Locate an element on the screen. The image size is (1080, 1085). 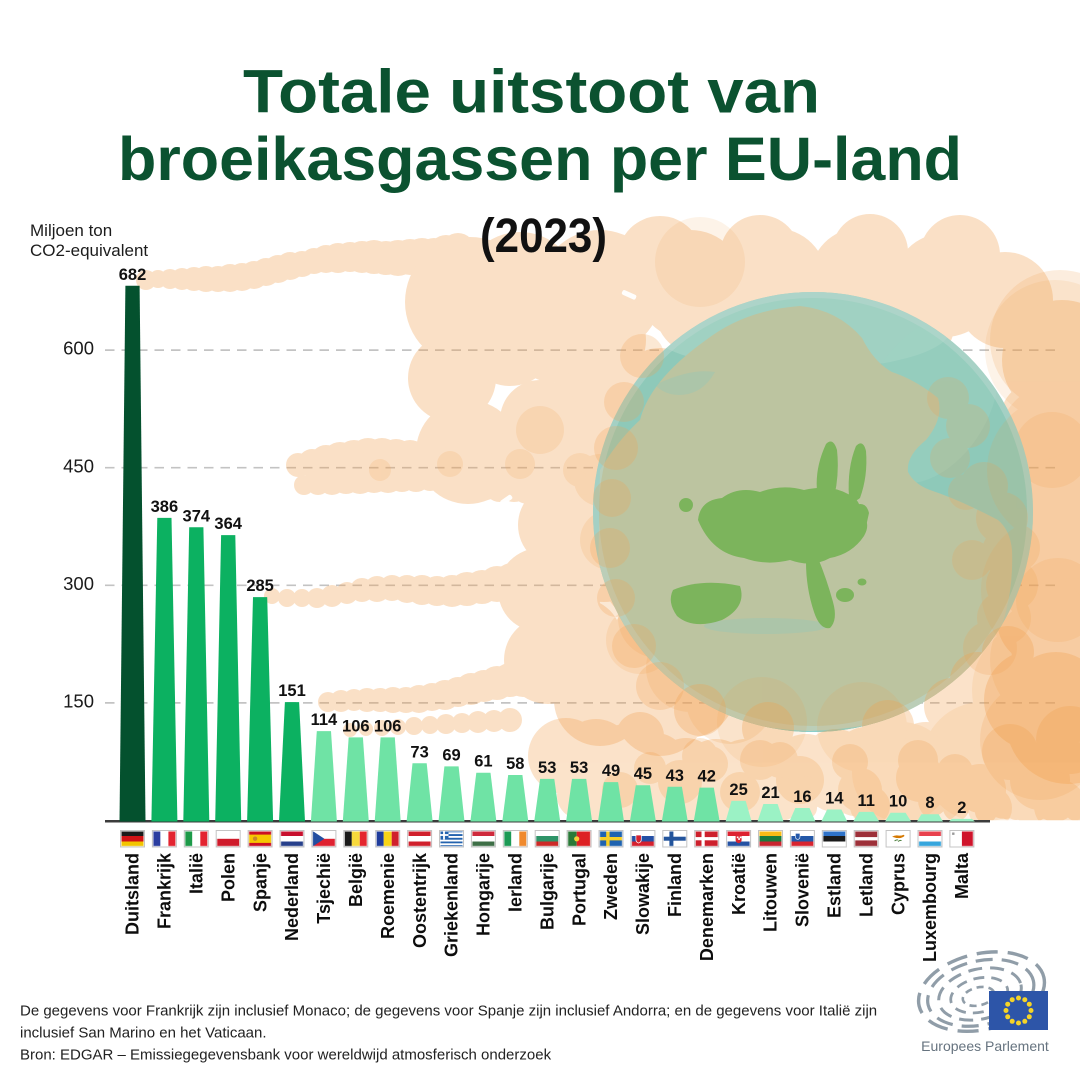
svg-text: België is located at coordinates (356, 880).